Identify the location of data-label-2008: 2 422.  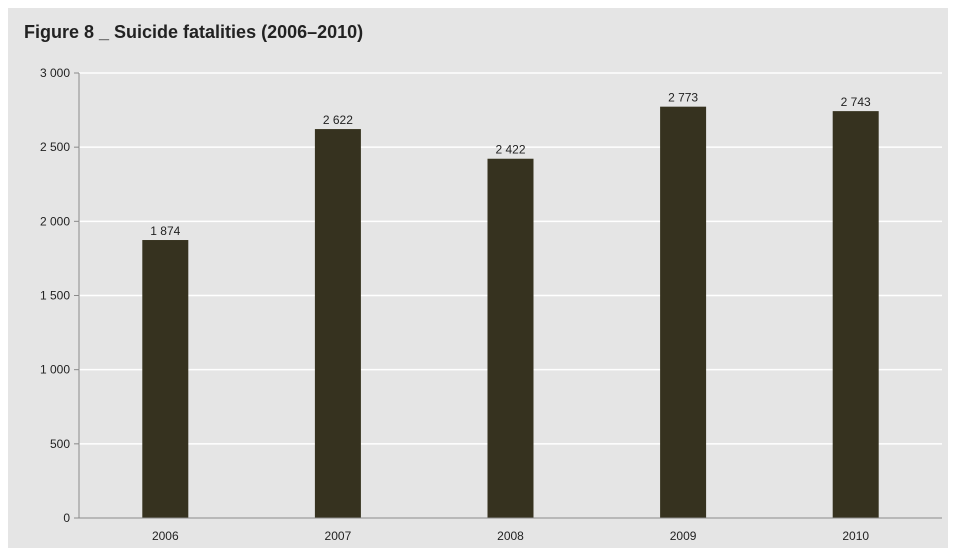
(510, 150).